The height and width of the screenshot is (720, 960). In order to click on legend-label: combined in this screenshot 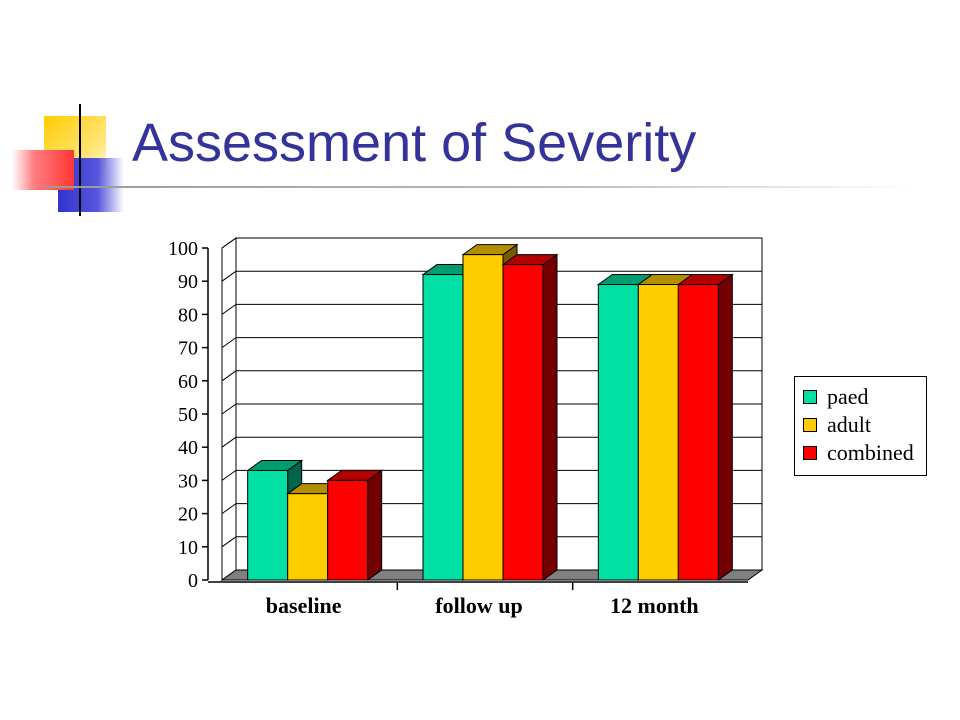, I will do `click(870, 452)`.